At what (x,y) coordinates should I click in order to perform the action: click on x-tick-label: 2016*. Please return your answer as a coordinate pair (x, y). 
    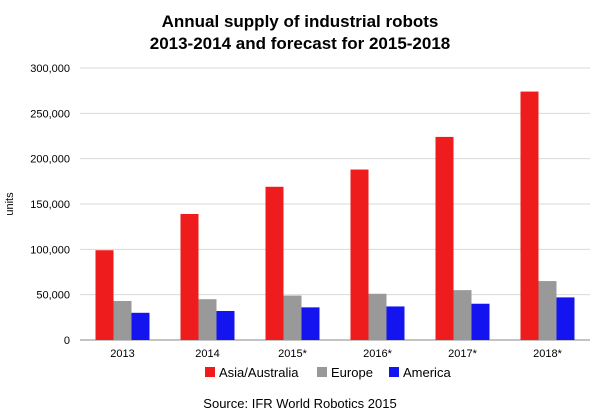
    Looking at the image, I should click on (377, 354).